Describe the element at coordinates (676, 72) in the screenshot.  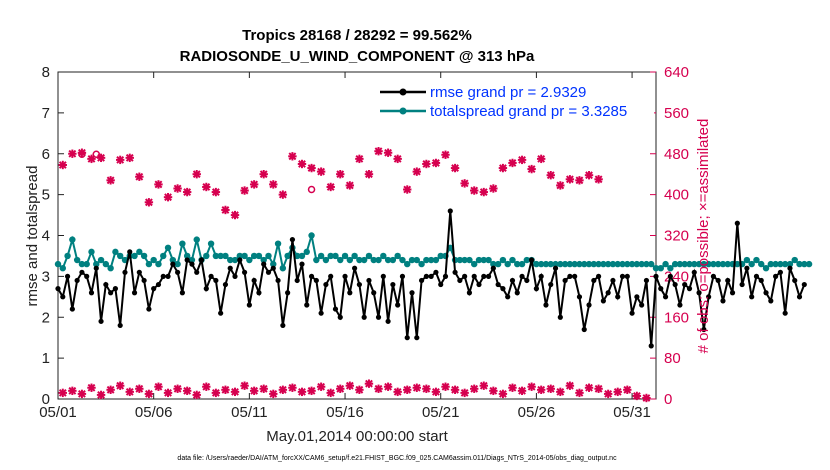
I see `right-tick-label: 640` at that location.